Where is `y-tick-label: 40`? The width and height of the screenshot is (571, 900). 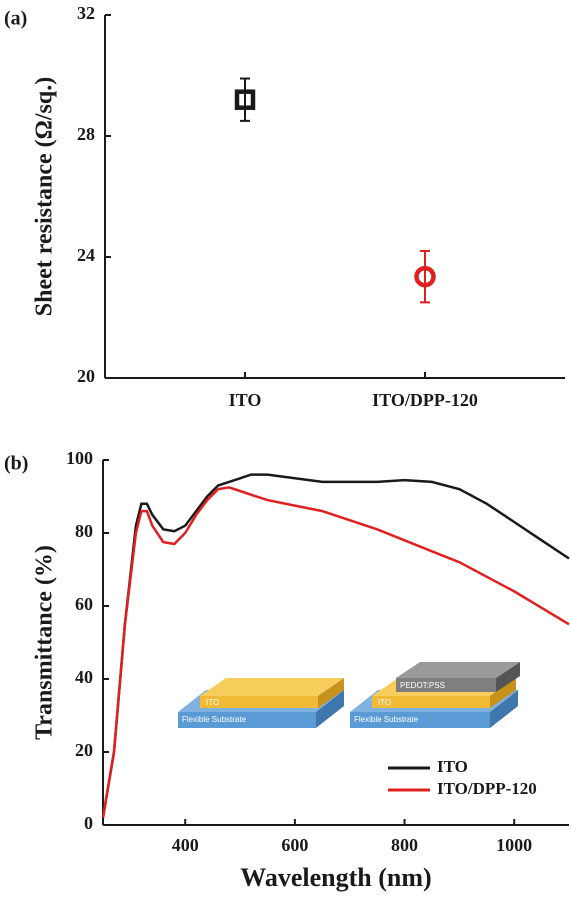 y-tick-label: 40 is located at coordinates (84, 677).